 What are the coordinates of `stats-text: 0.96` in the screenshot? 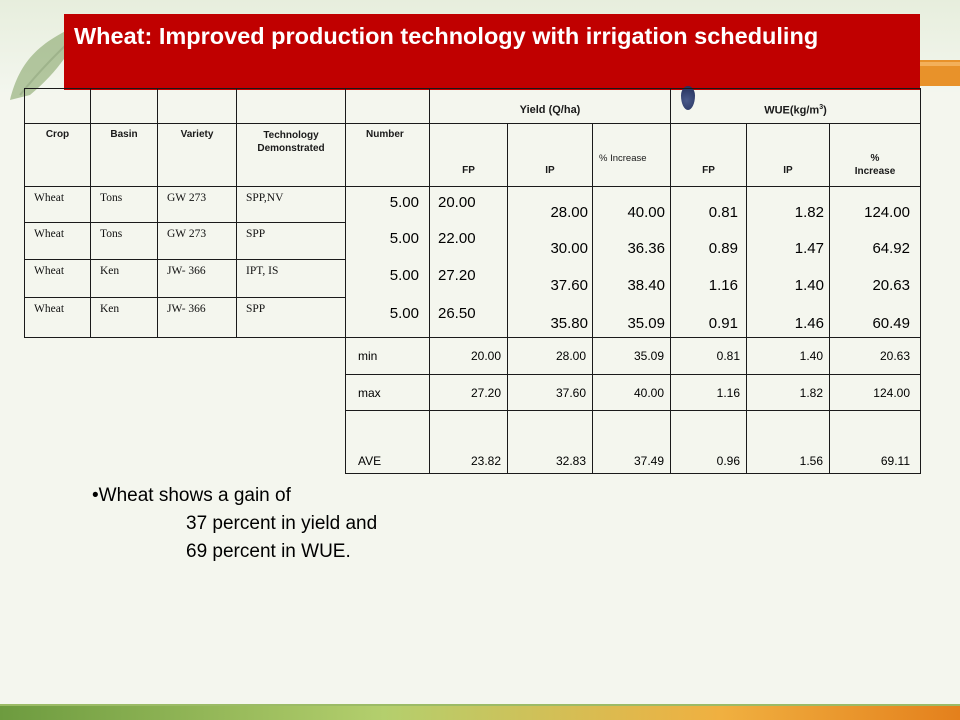 It's located at (728, 461).